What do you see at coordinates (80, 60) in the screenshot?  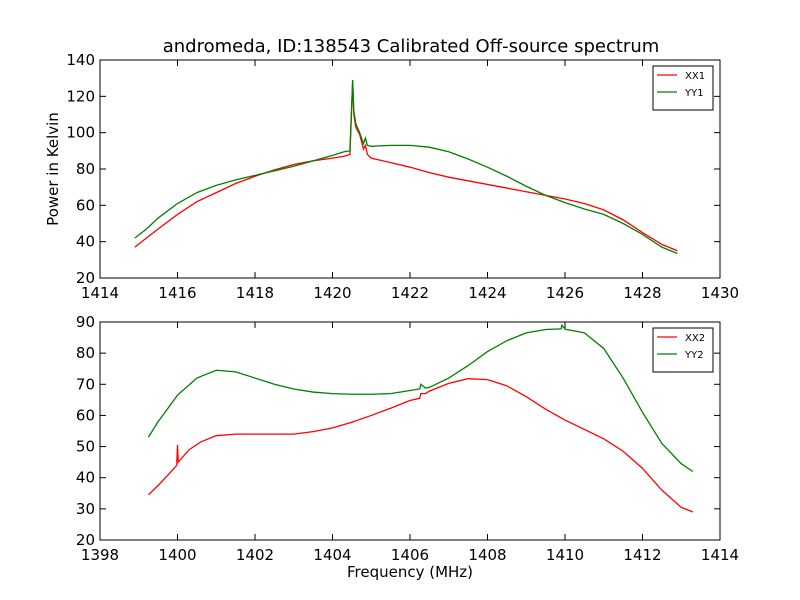 I see `top-y-tick-label: 140` at bounding box center [80, 60].